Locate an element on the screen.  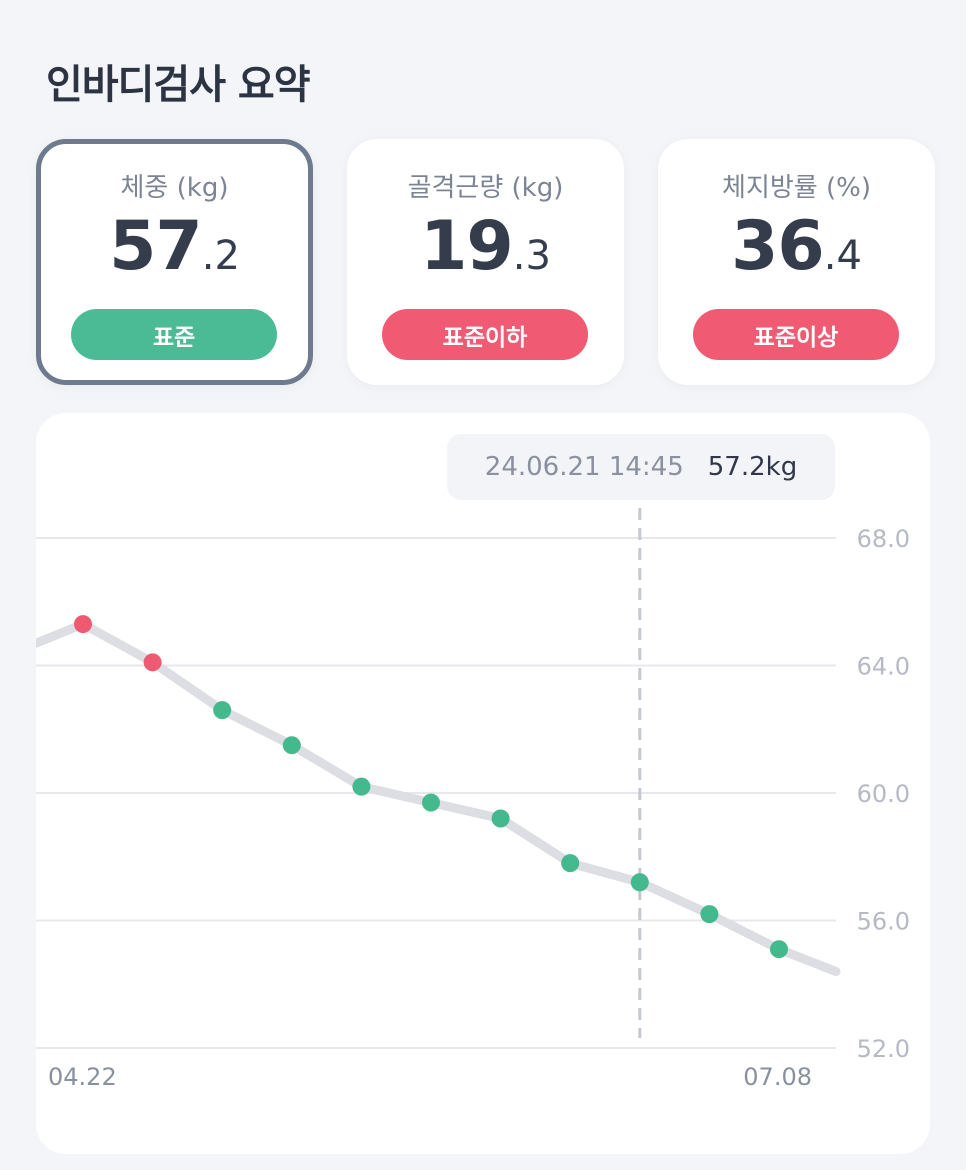
card-body-fat: 체지방률 (%) 36.4 표준이상 is located at coordinates (796, 262).